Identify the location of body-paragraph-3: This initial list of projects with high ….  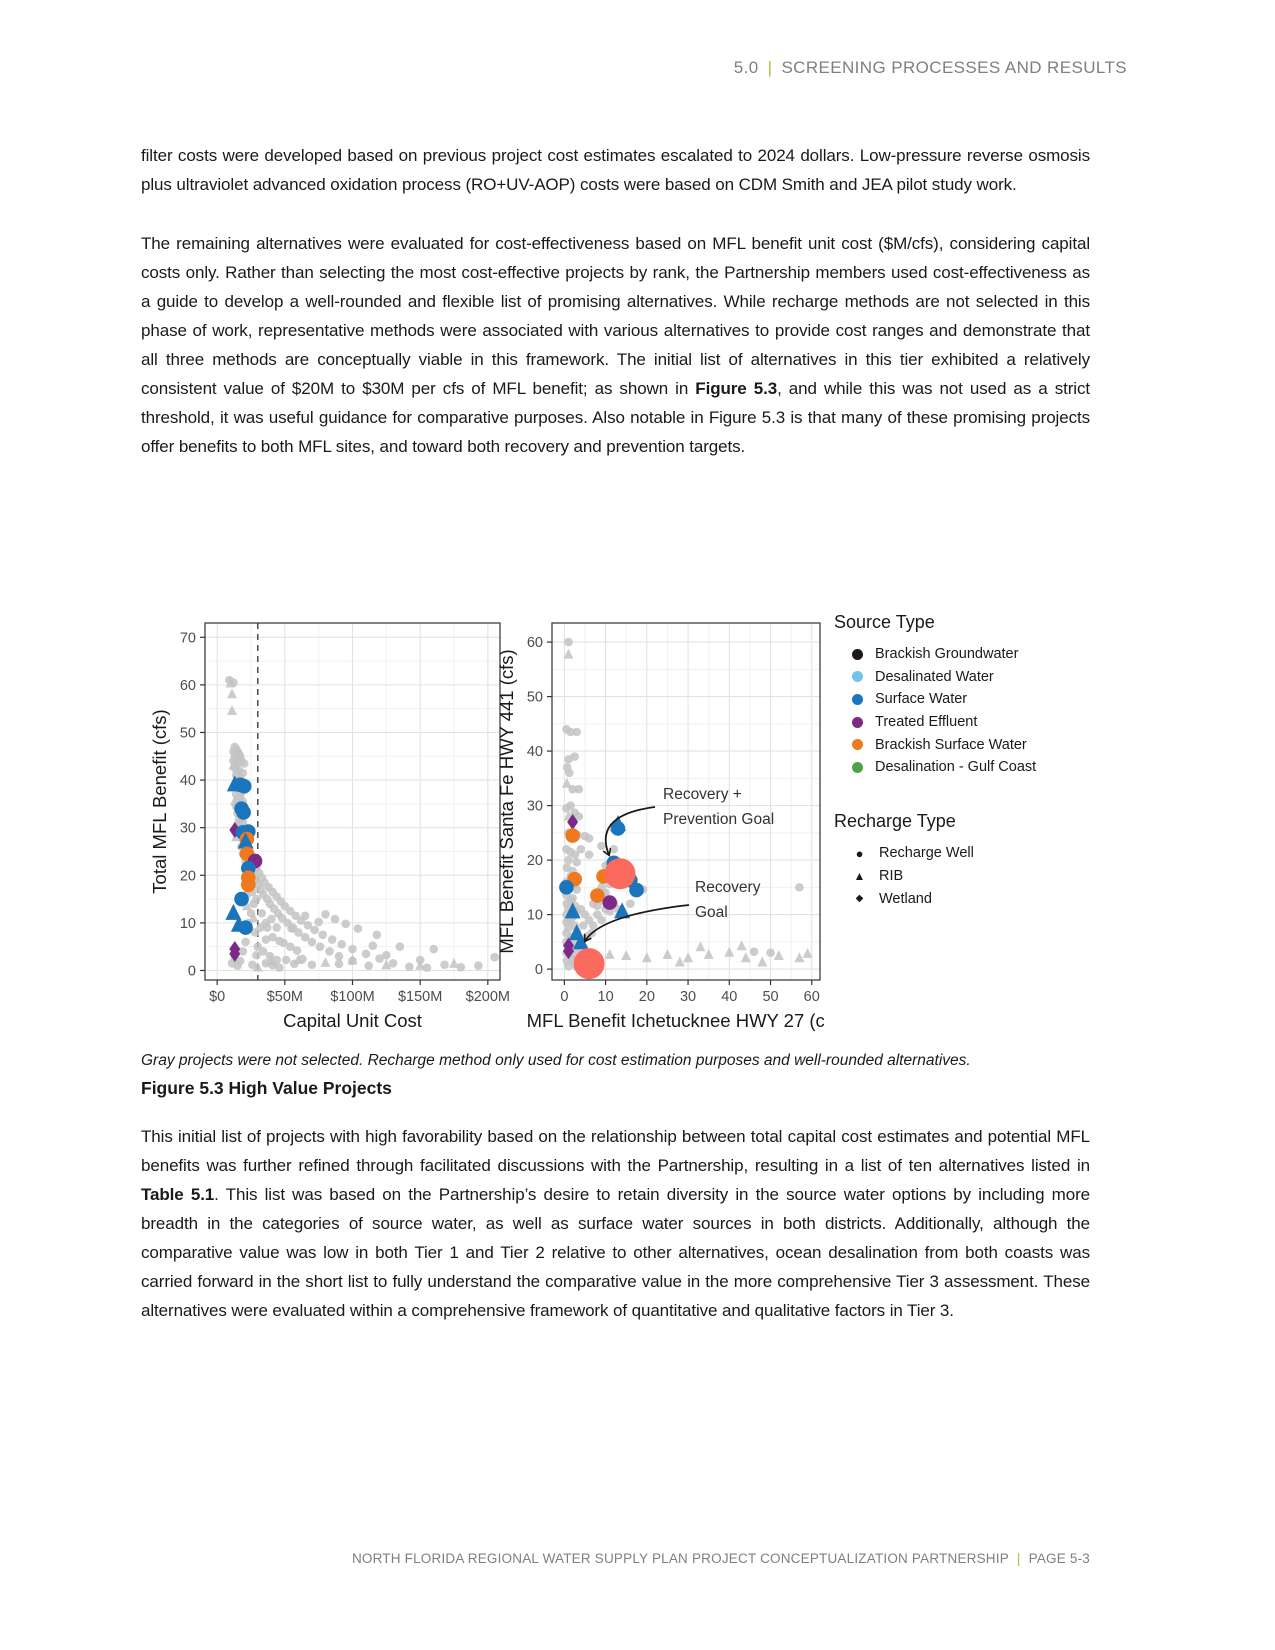
(615, 1223).